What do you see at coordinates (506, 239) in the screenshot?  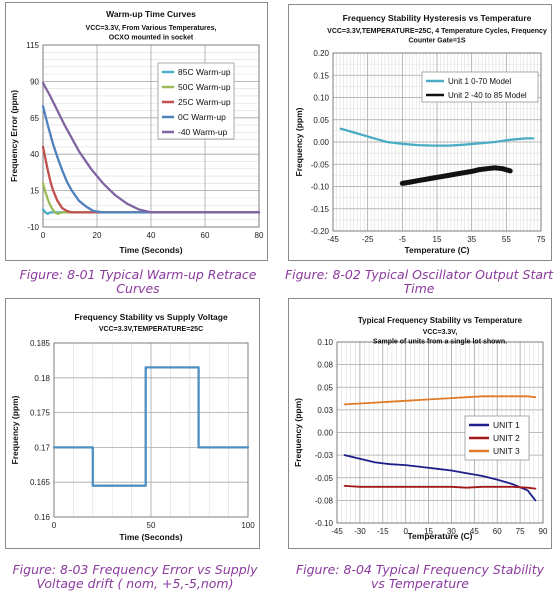 I see `x-tick-label: 55` at bounding box center [506, 239].